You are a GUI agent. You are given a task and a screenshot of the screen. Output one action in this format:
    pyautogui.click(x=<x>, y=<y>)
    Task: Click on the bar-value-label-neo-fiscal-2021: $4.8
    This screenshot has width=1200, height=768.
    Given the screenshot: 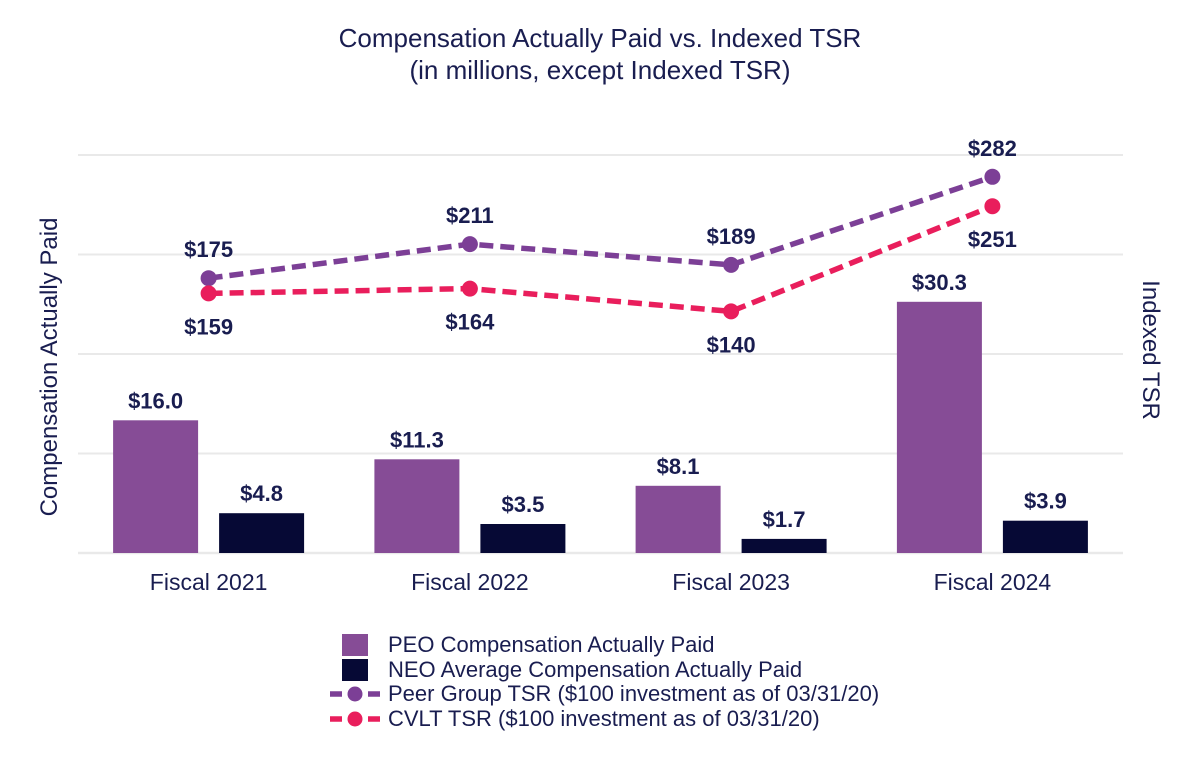 What is the action you would take?
    pyautogui.click(x=261, y=493)
    